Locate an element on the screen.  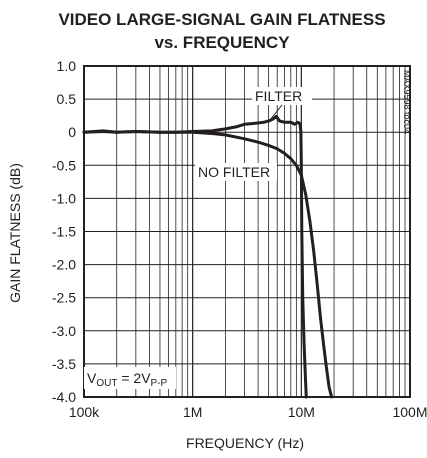
y-tick-label: -2.0 is located at coordinates (64, 265).